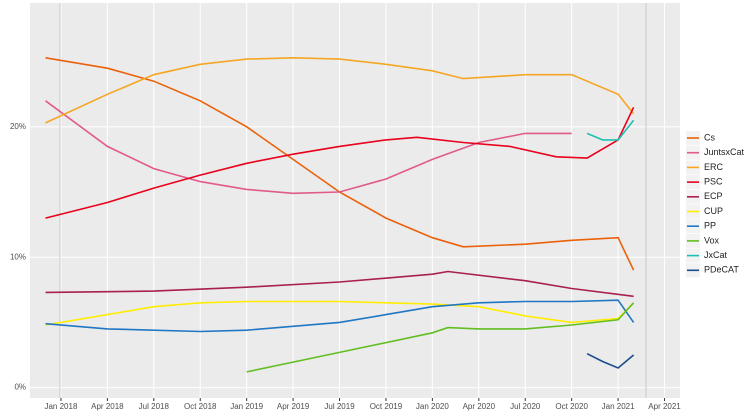  What do you see at coordinates (710, 226) in the screenshot?
I see `legend-label: PP` at bounding box center [710, 226].